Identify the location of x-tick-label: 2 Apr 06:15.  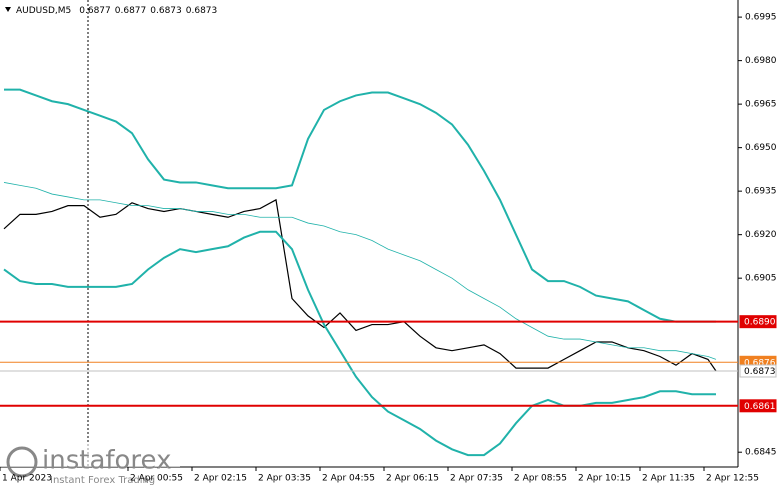
(412, 479).